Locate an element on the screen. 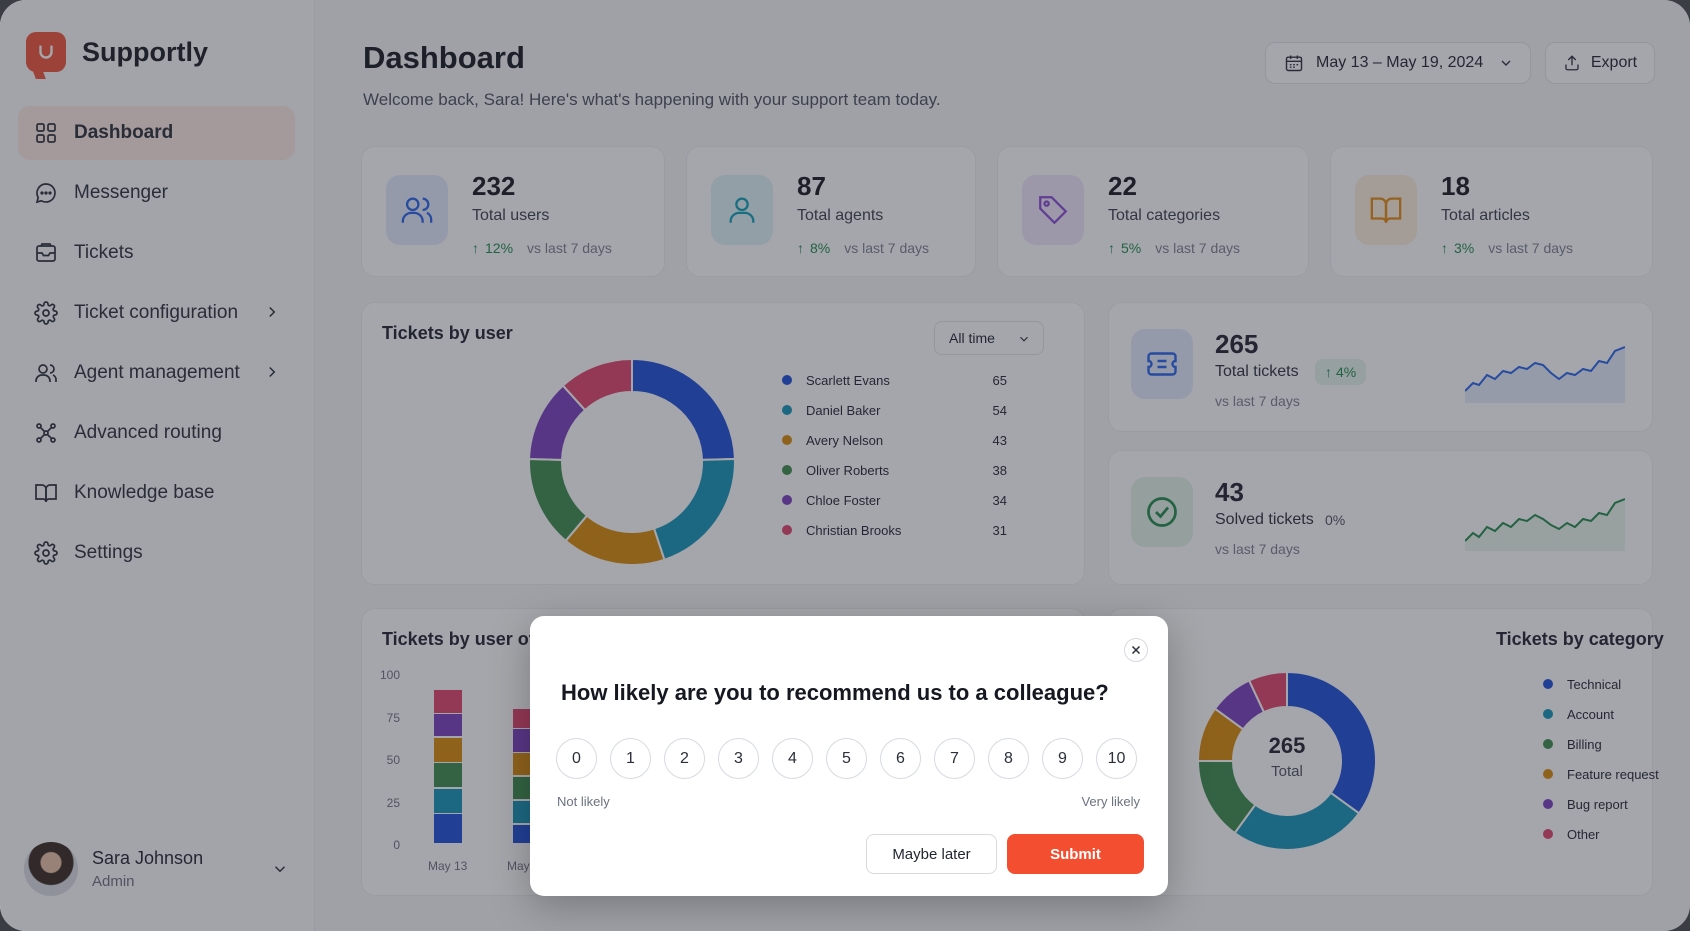 This screenshot has height=931, width=1690. ticket-total-change: ↑ 4% is located at coordinates (1341, 372).